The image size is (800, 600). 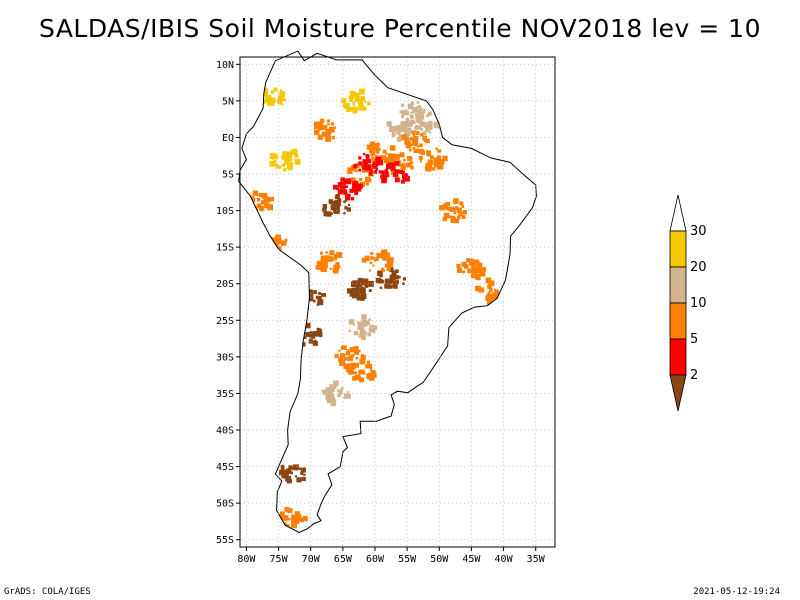 I want to click on lat-tick-label: 45S, so click(x=225, y=467).